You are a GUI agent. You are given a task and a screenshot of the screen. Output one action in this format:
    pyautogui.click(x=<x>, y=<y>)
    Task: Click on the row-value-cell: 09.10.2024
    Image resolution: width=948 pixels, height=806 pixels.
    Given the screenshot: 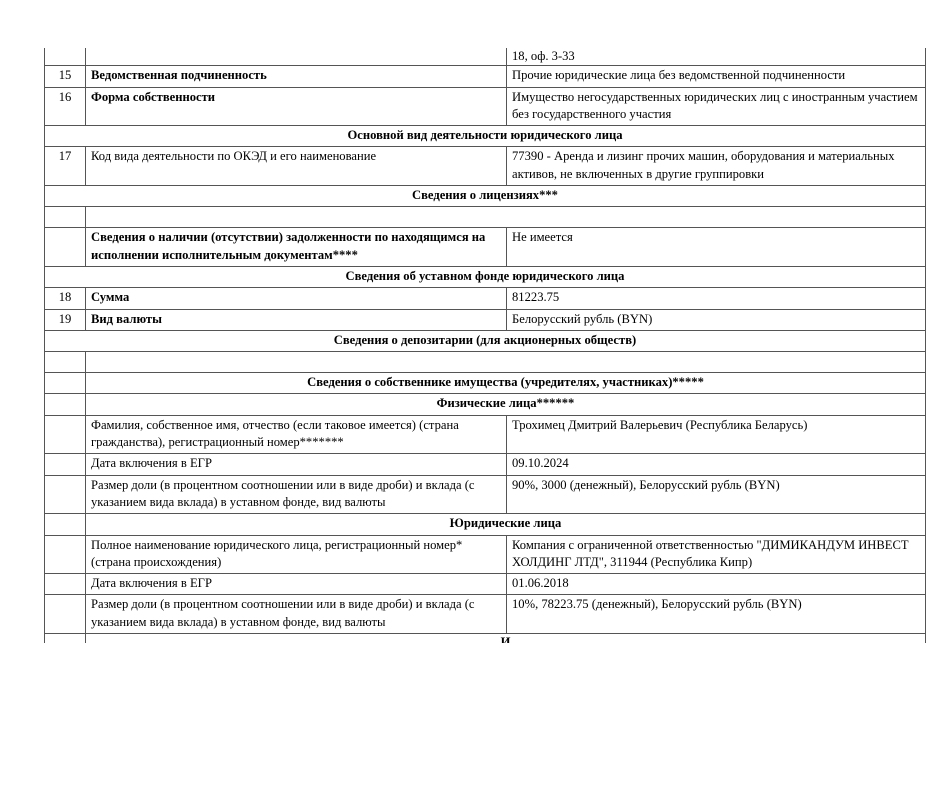 What is the action you would take?
    pyautogui.click(x=716, y=464)
    